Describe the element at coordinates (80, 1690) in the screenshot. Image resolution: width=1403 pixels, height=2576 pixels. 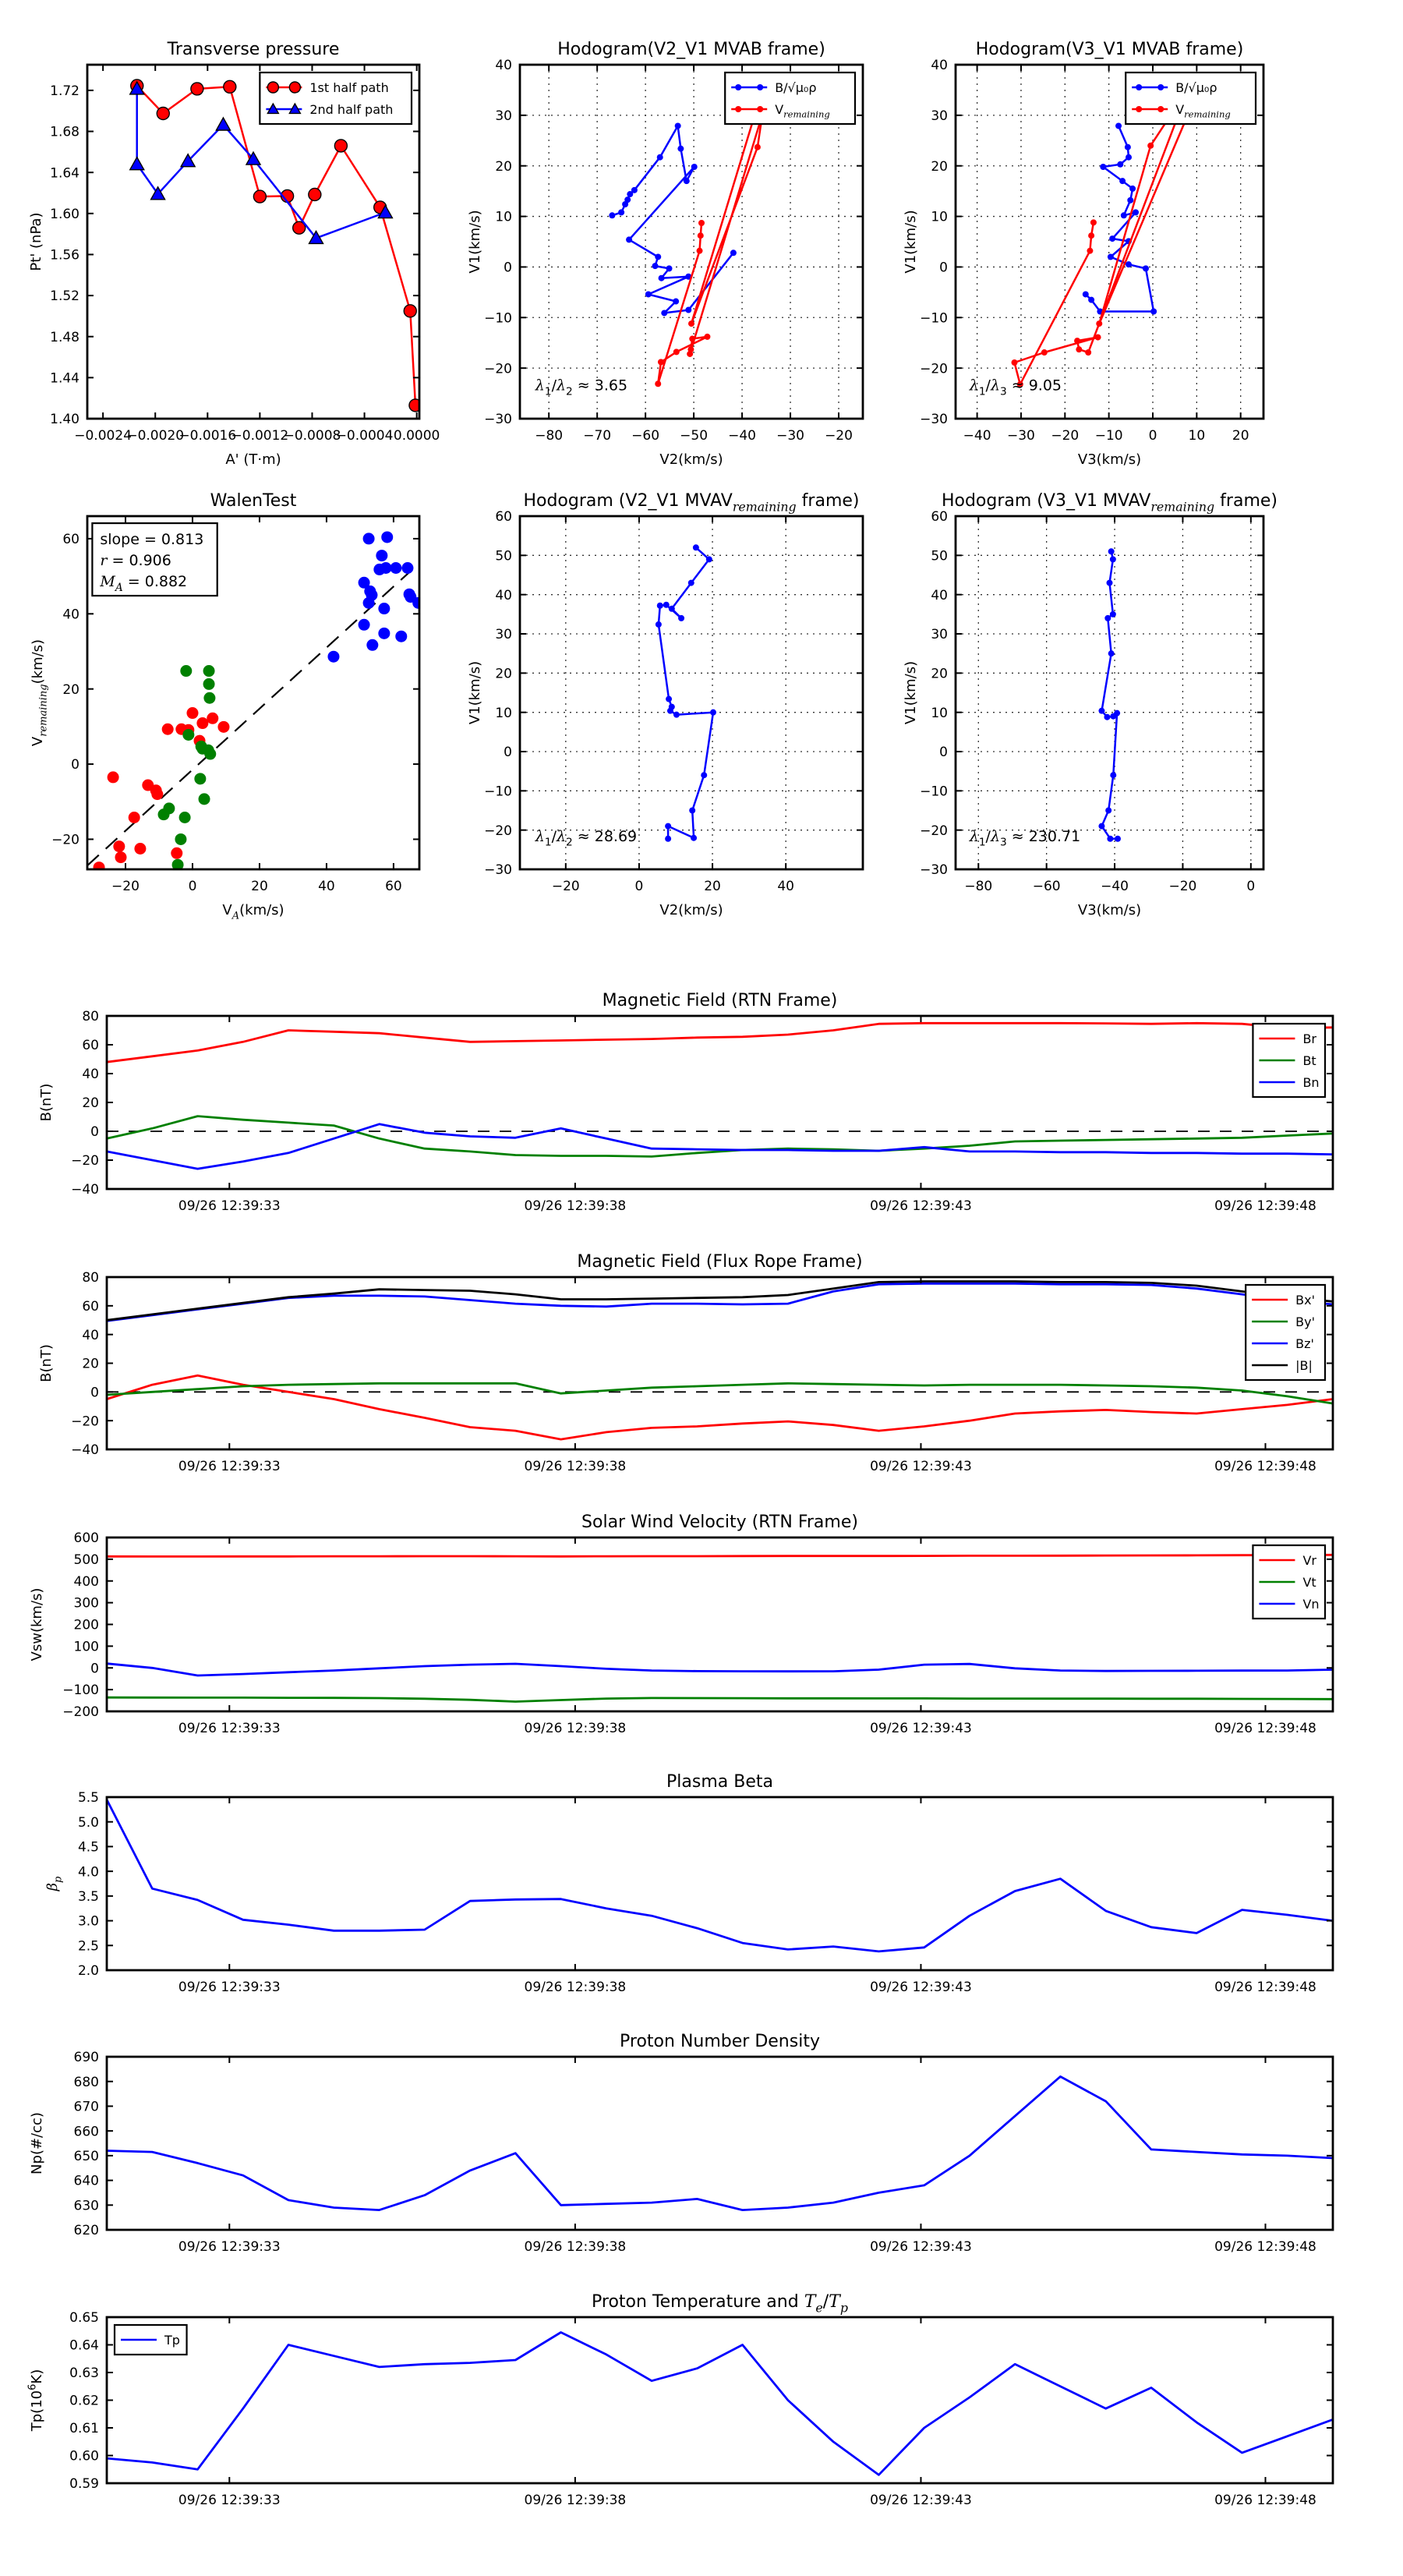
I see `svg-text: −100` at that location.